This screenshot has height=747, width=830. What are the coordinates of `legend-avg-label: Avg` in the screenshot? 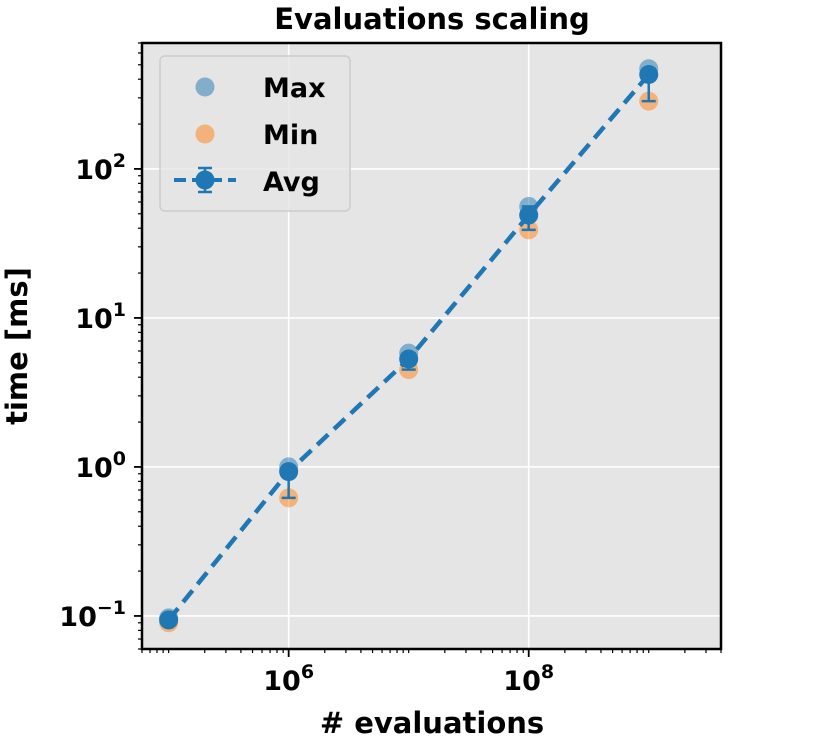 It's located at (291, 182).